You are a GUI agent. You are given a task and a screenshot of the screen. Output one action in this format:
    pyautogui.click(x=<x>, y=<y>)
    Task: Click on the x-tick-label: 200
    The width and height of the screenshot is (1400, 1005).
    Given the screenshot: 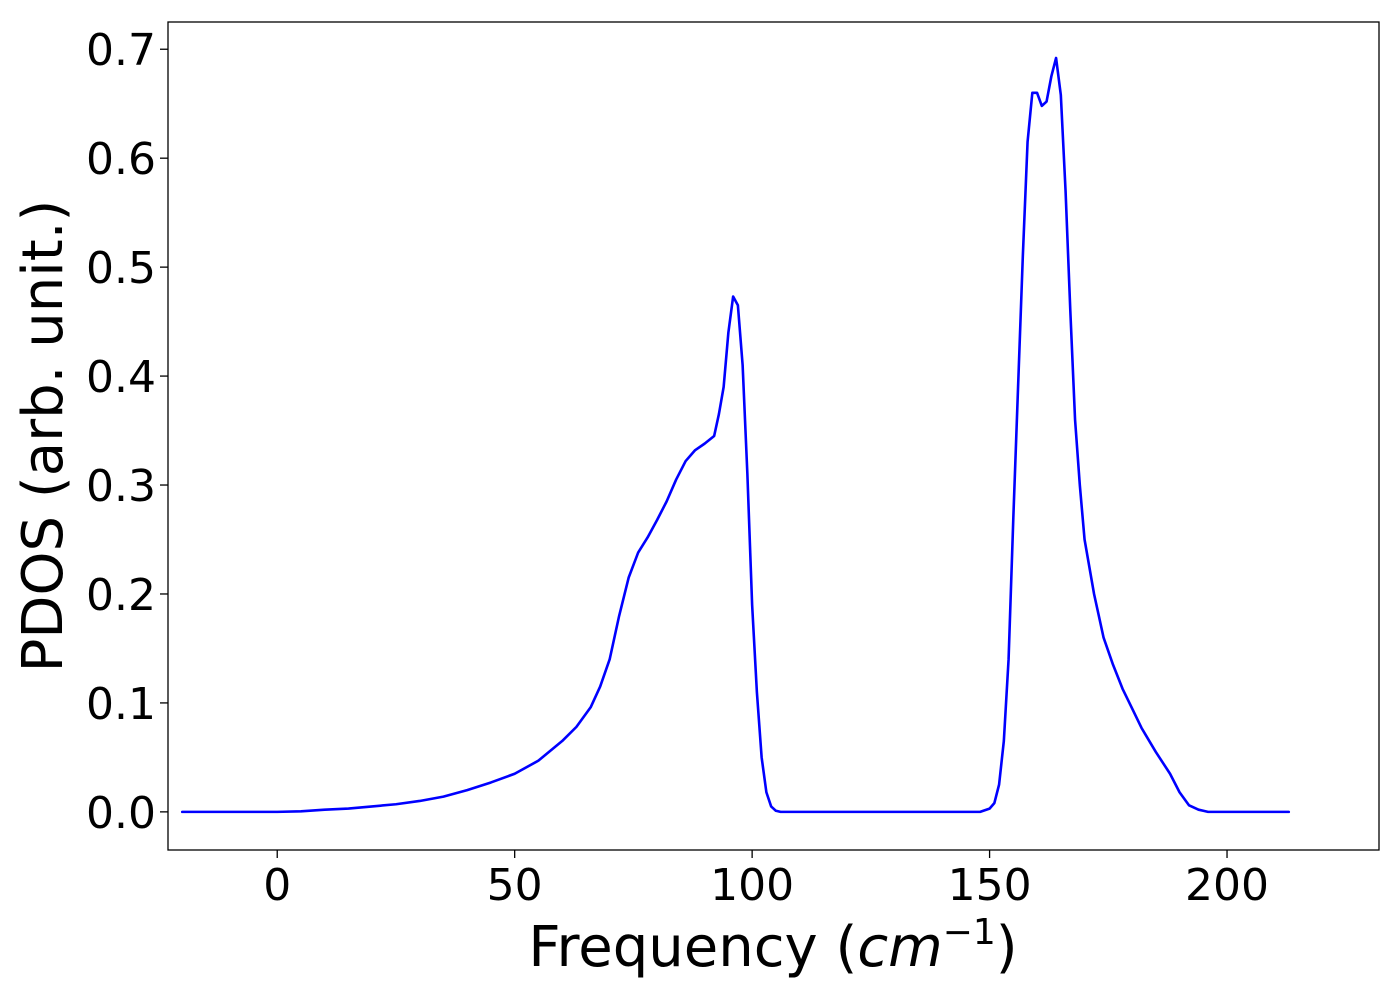 What is the action you would take?
    pyautogui.click(x=1227, y=885)
    